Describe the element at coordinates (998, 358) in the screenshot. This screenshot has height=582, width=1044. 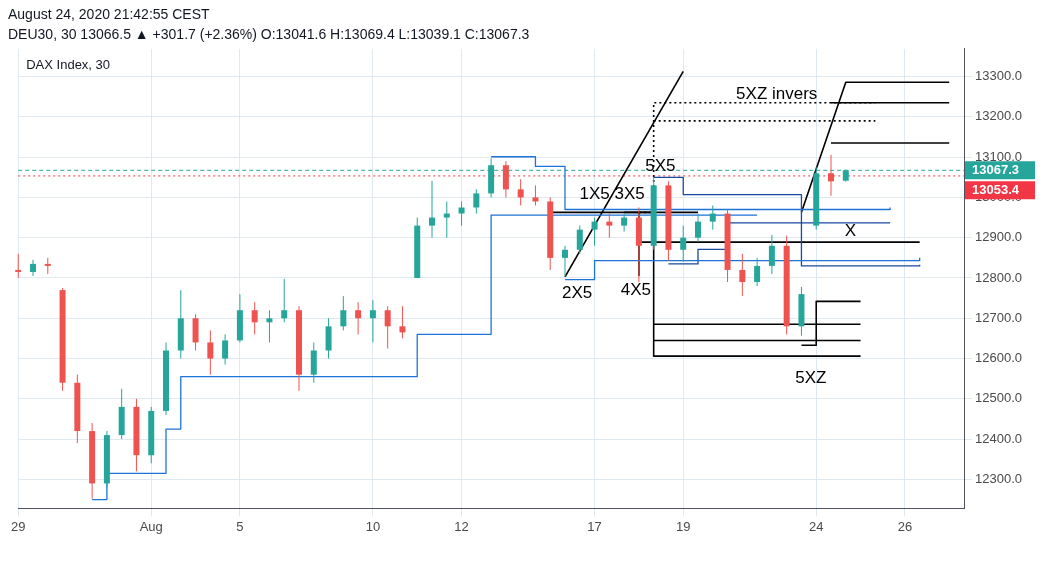
I see `y-tick-label: 12600.0` at that location.